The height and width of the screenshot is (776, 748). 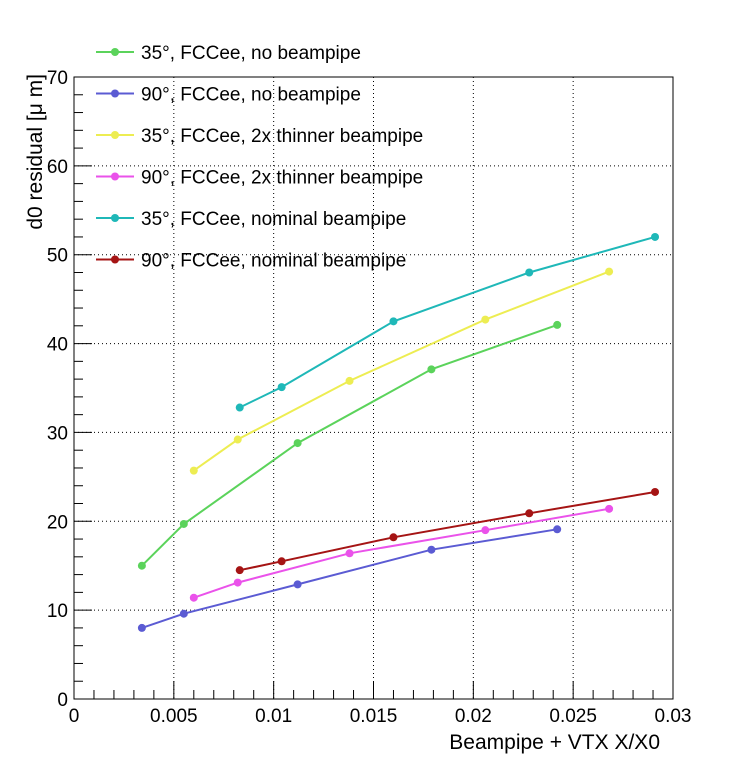 I want to click on y-tick-label: 40, so click(x=57, y=345).